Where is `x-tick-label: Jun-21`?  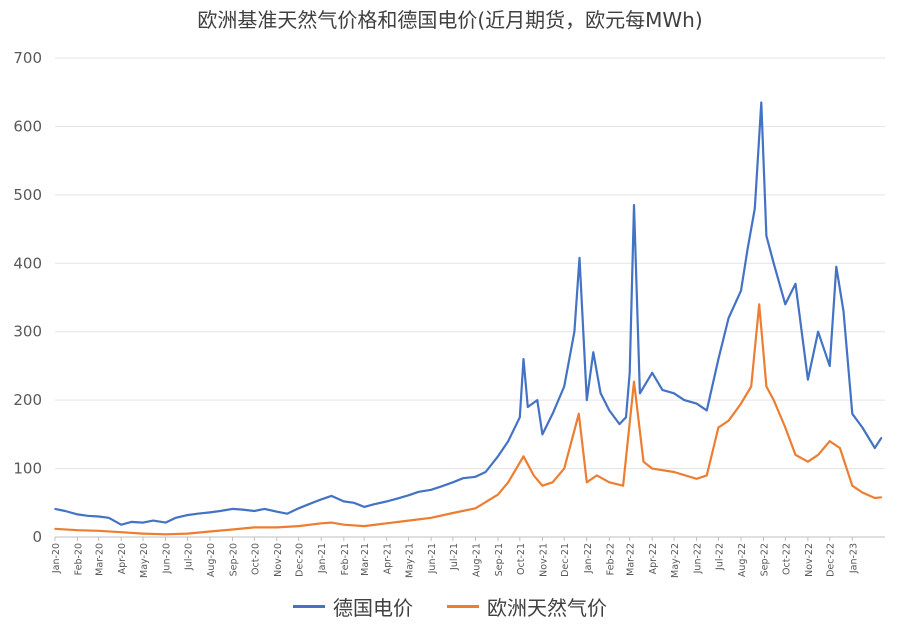
x-tick-label: Jun-21 is located at coordinates (432, 558).